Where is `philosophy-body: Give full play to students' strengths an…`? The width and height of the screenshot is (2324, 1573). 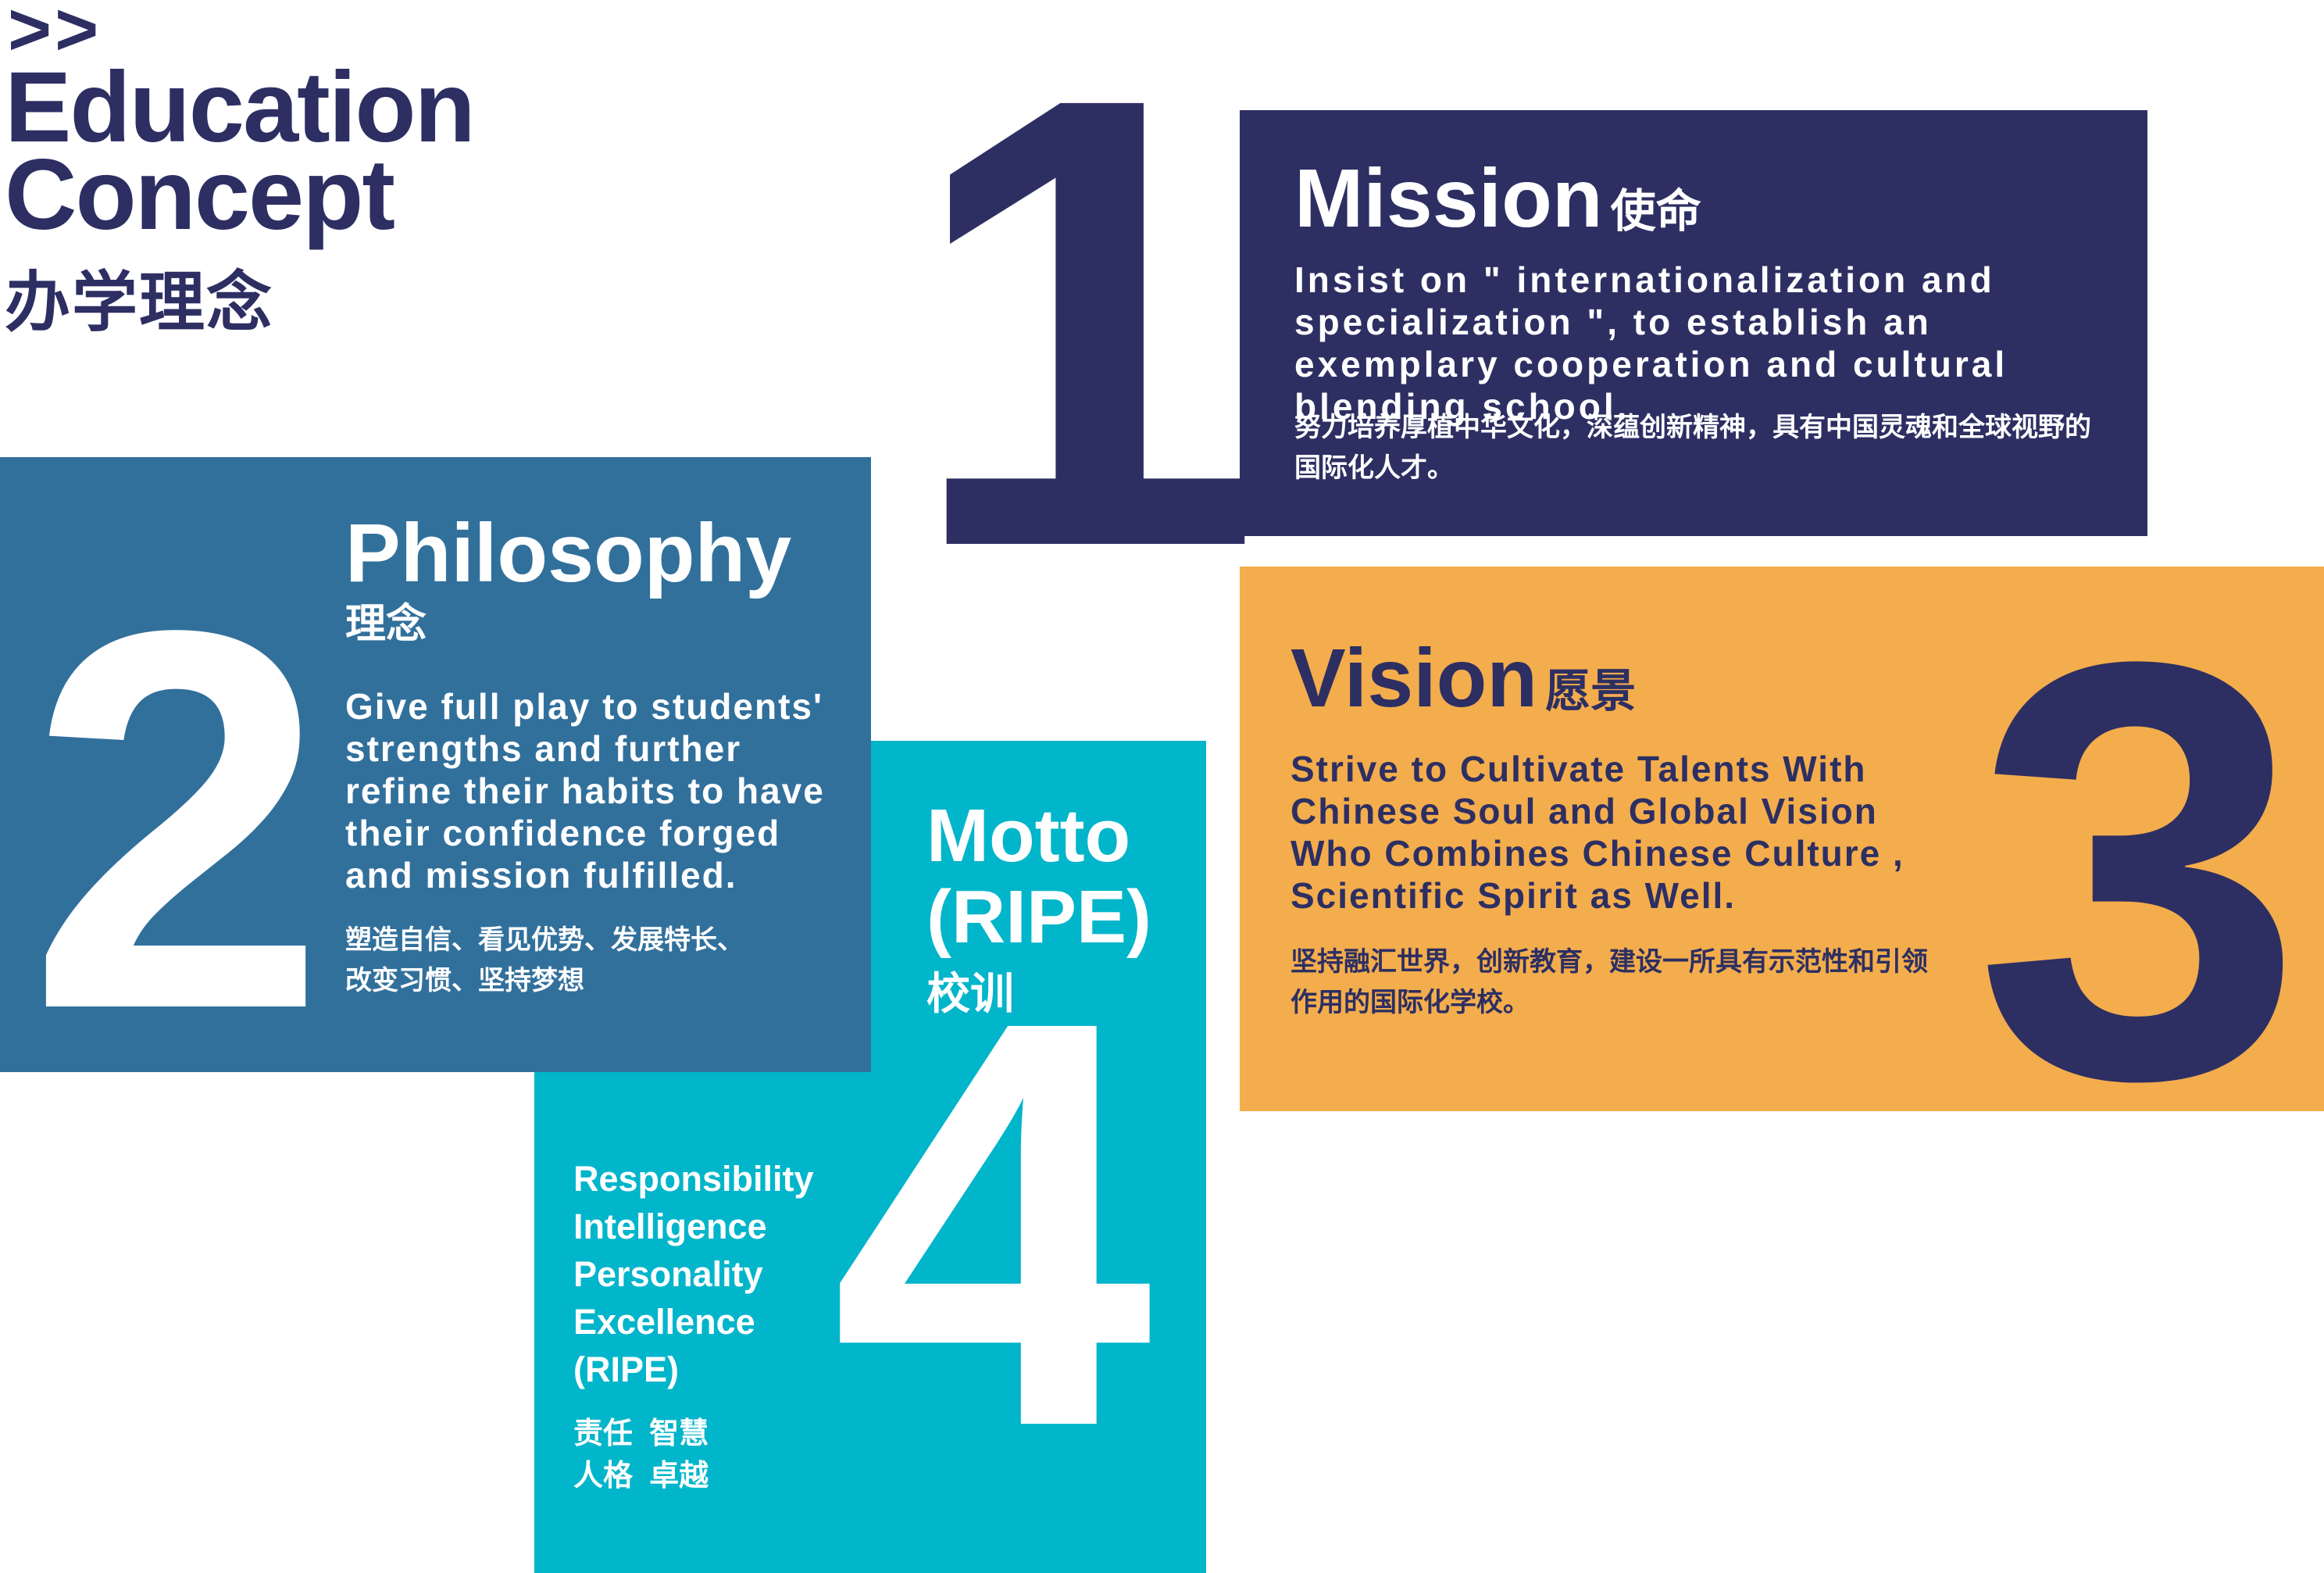 philosophy-body: Give full play to students' strengths an… is located at coordinates (585, 791).